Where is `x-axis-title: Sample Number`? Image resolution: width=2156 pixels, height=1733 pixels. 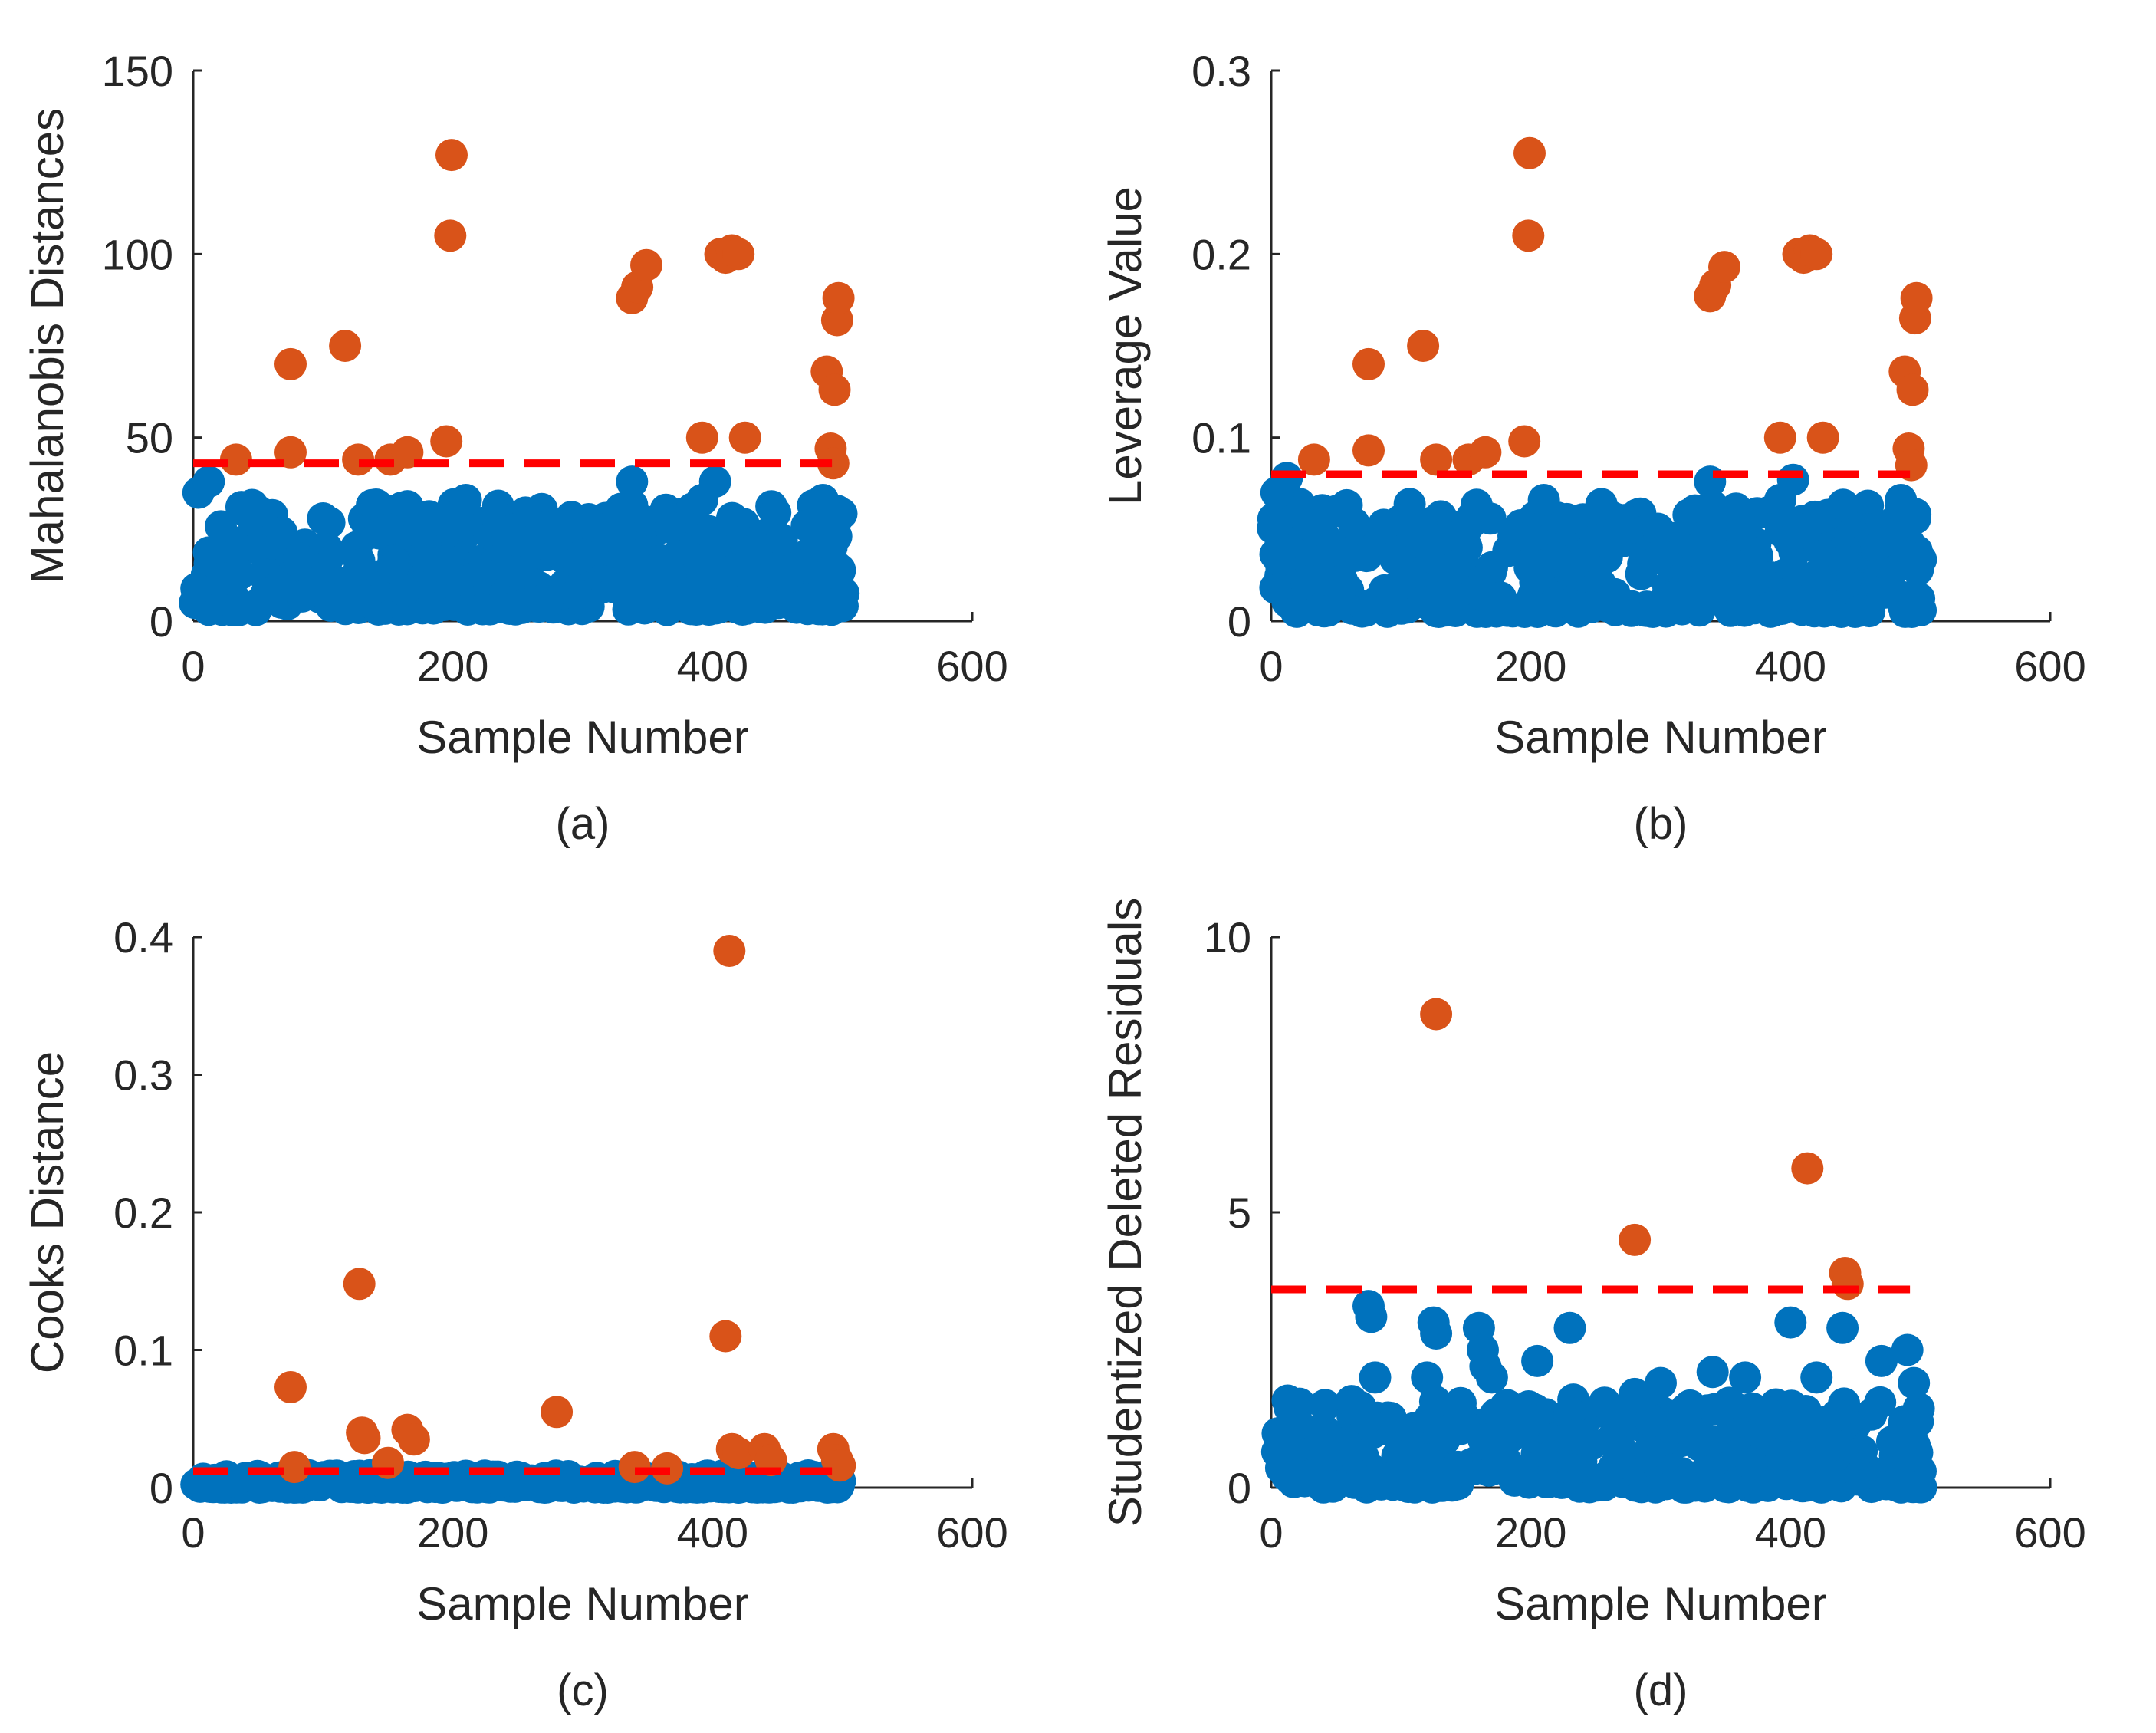 x-axis-title: Sample Number is located at coordinates (582, 737).